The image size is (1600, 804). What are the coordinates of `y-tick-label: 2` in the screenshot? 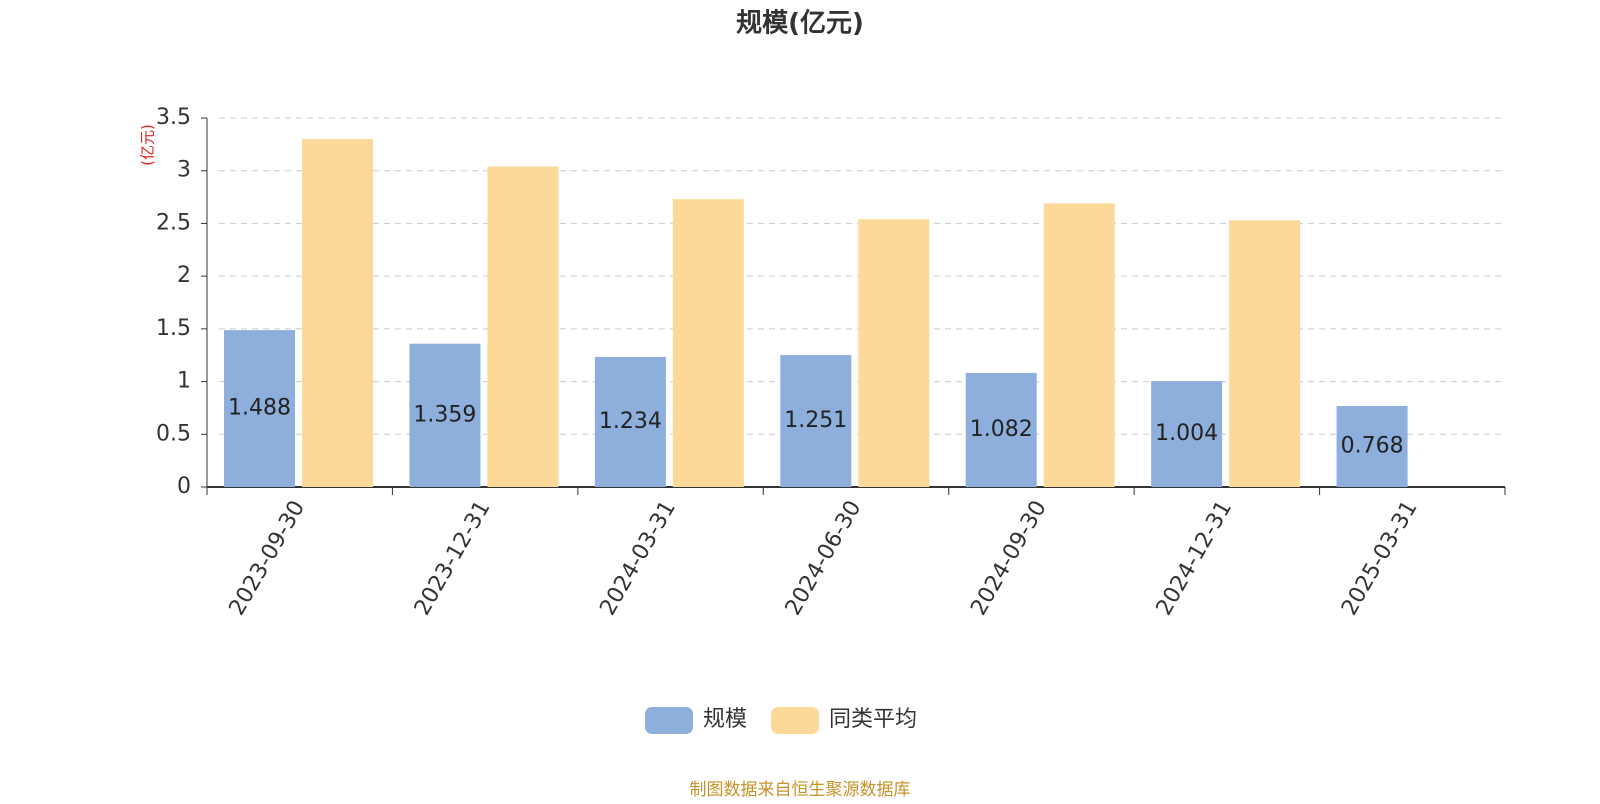 It's located at (184, 275).